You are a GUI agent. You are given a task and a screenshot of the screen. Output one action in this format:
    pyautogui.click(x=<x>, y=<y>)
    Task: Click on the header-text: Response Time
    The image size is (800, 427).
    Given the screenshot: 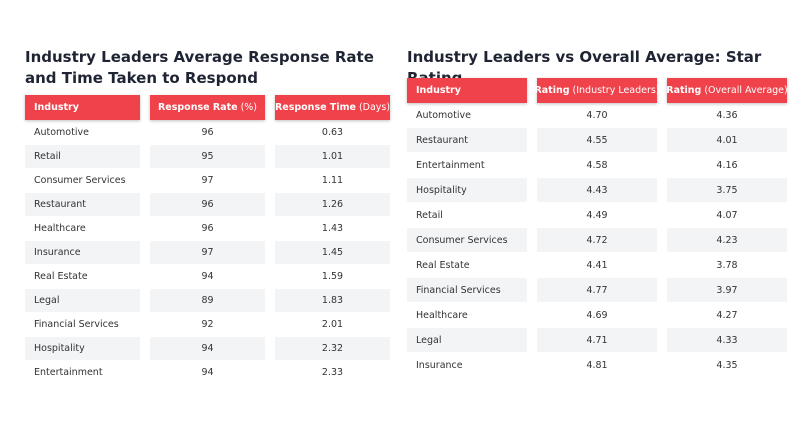 What is the action you would take?
    pyautogui.click(x=315, y=107)
    